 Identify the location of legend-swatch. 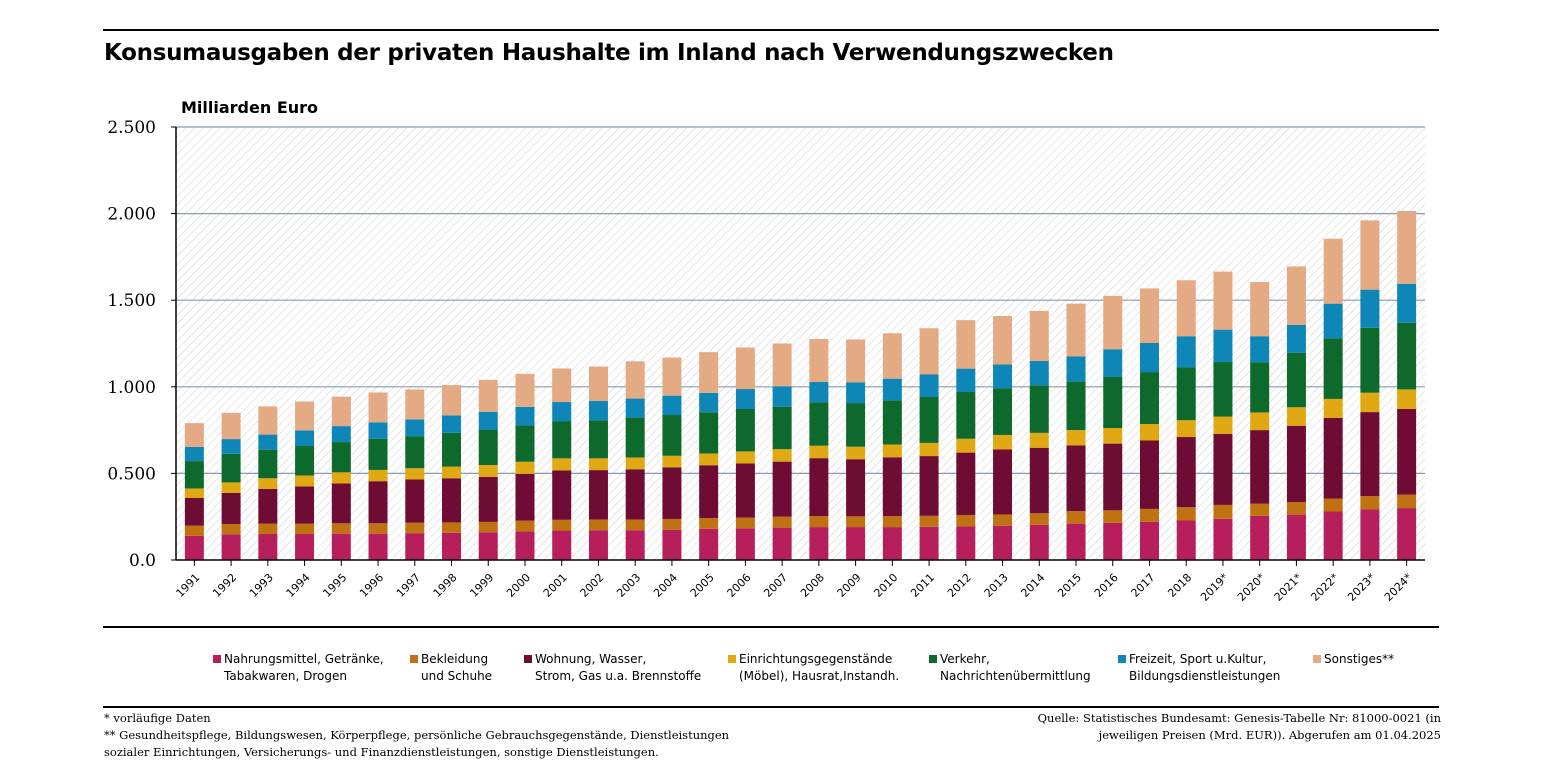
(732, 659).